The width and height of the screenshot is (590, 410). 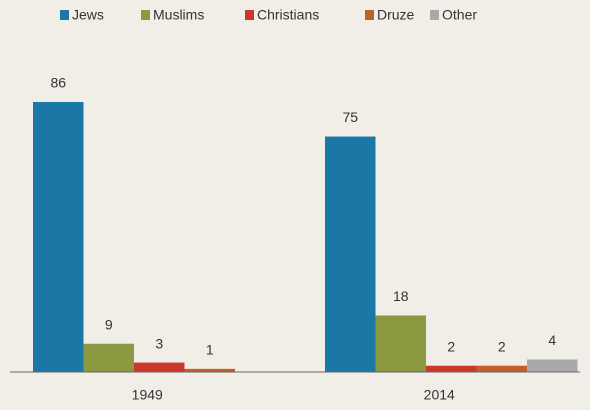 What do you see at coordinates (552, 340) in the screenshot?
I see `data-label: 4` at bounding box center [552, 340].